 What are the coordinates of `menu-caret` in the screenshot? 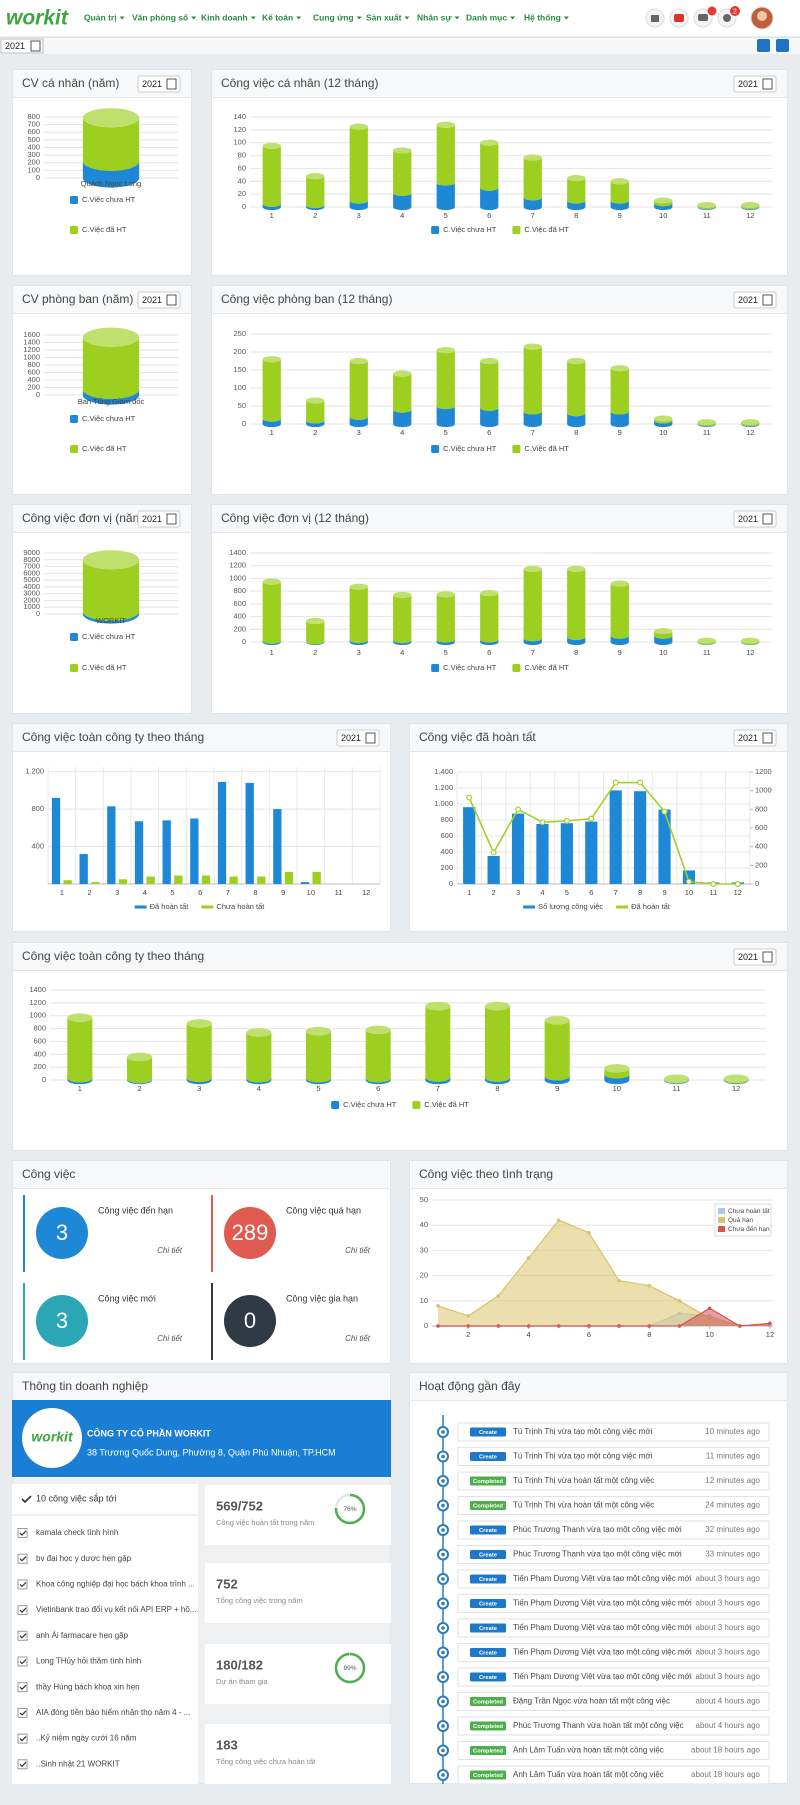 It's located at (513, 18).